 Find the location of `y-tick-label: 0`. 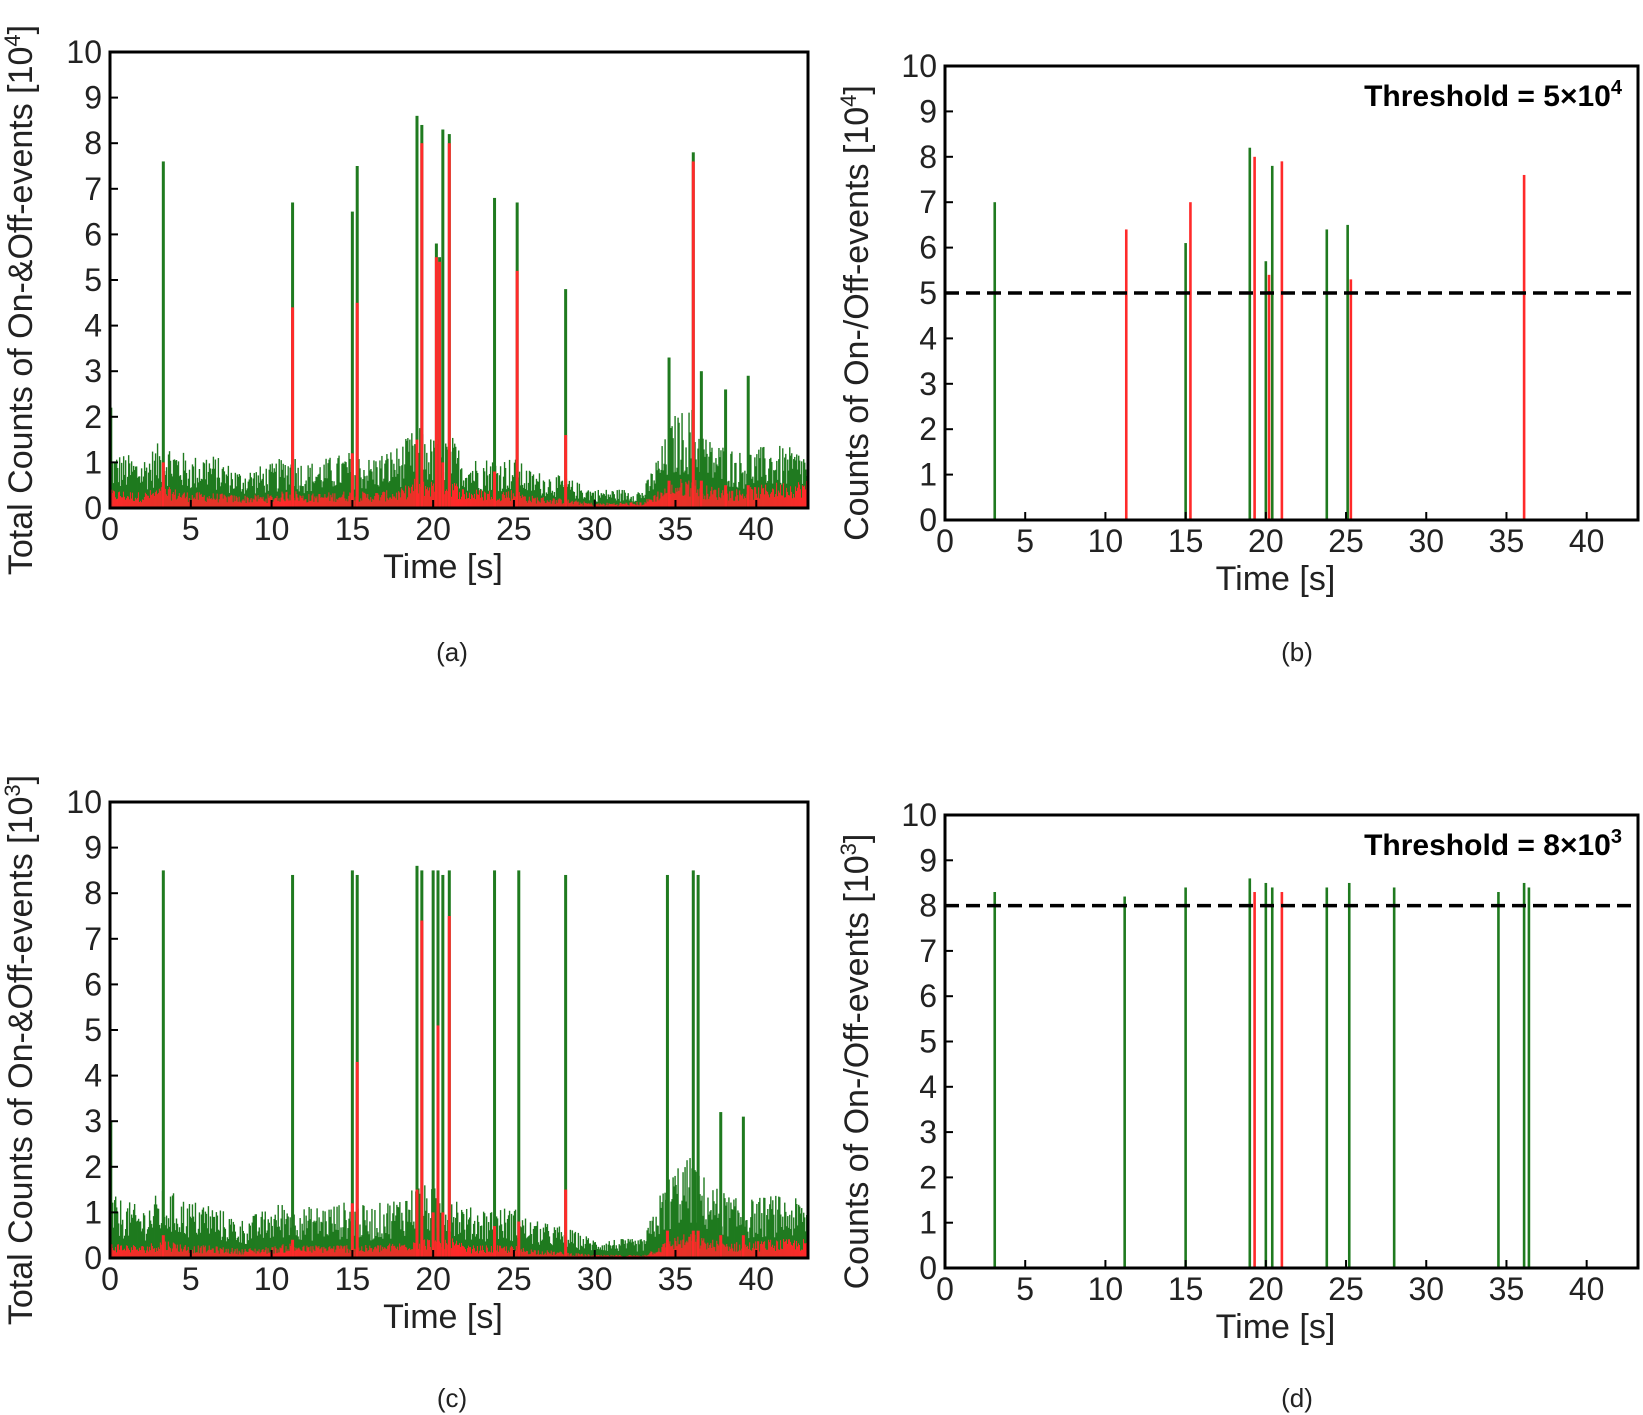

y-tick-label: 0 is located at coordinates (928, 520).